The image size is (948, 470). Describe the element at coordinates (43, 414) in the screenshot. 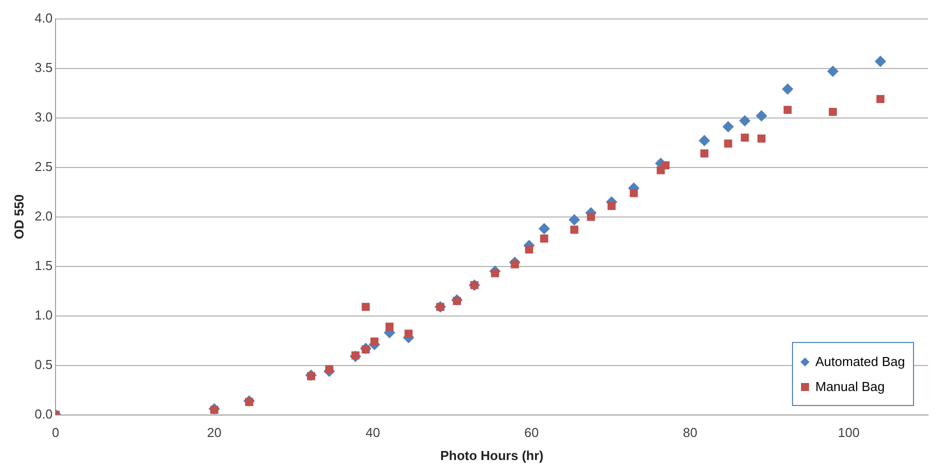

I see `y-tick-label: 0.0` at that location.